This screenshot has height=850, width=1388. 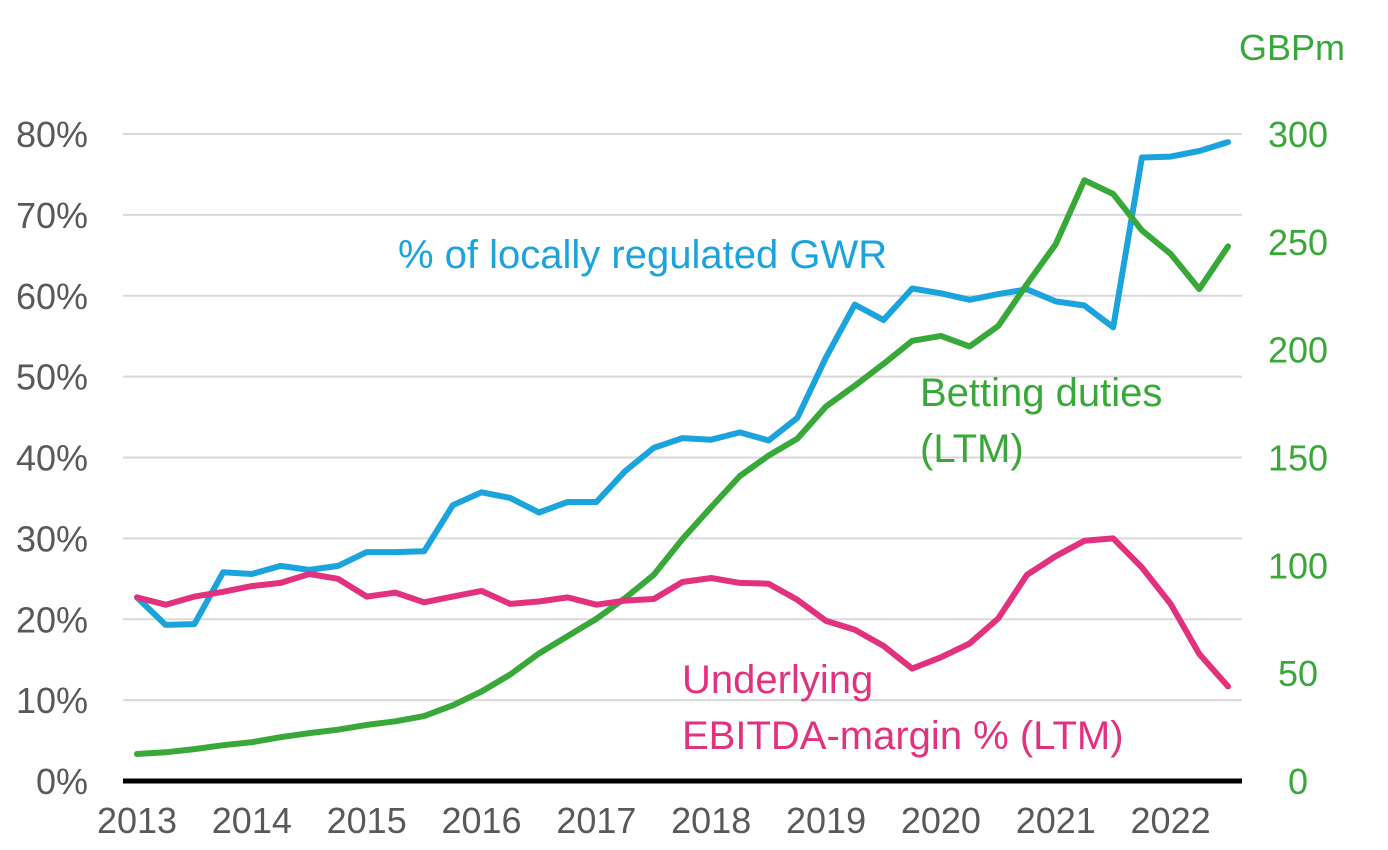 I want to click on x-tick-label: 2017, so click(x=596, y=820).